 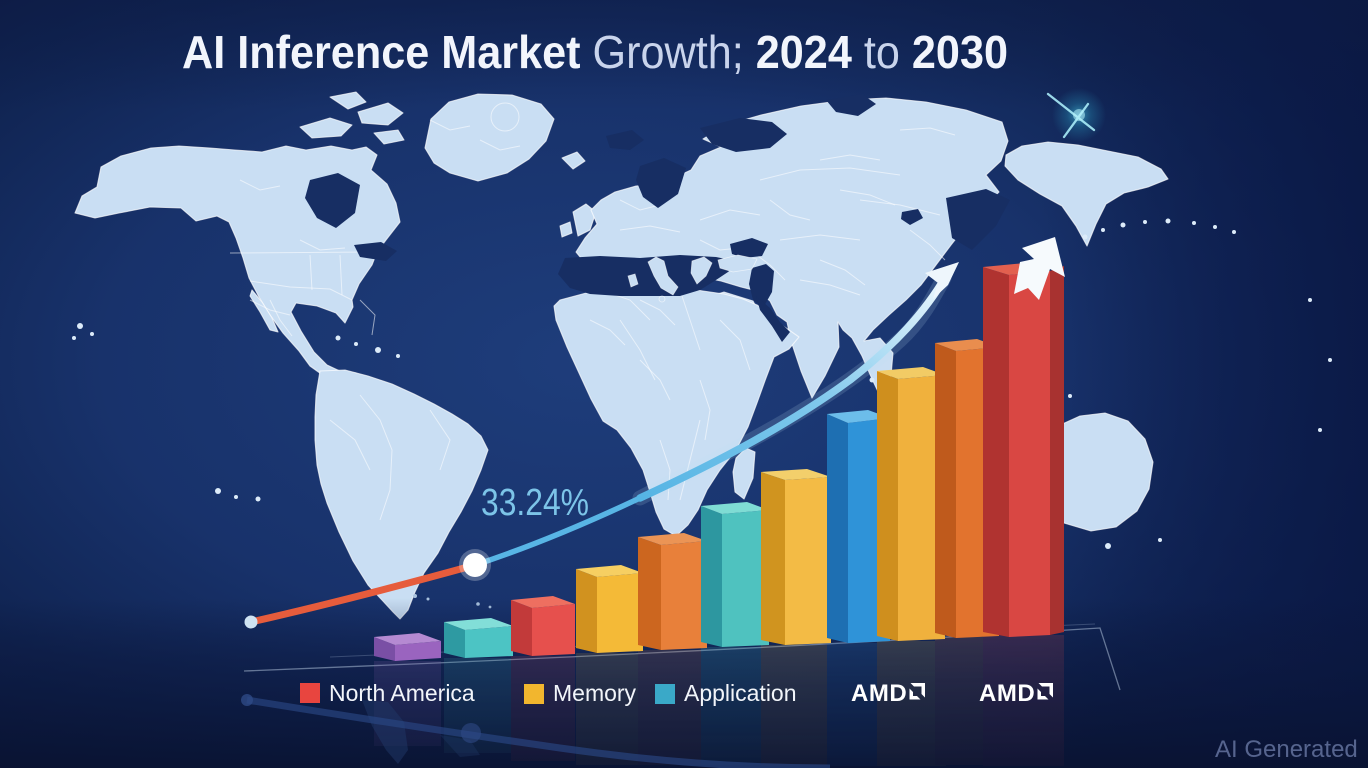 What do you see at coordinates (535, 503) in the screenshot?
I see `svg-text: 33.24%` at bounding box center [535, 503].